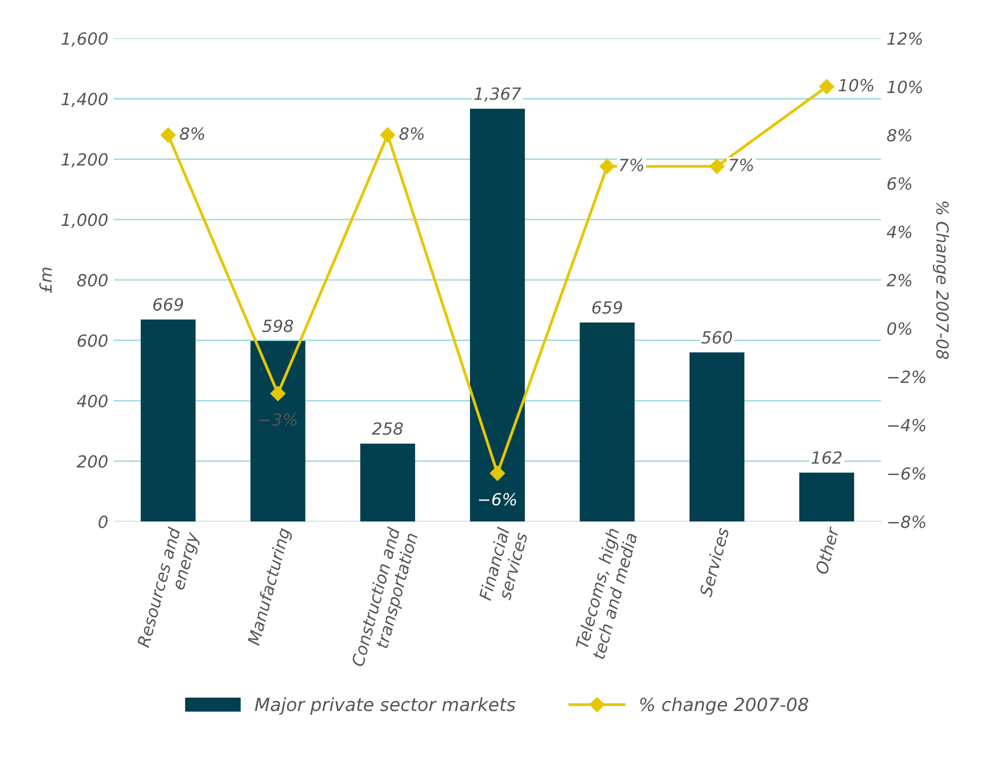 The width and height of the screenshot is (985, 767). I want to click on y-tick-label: 0, so click(103, 522).